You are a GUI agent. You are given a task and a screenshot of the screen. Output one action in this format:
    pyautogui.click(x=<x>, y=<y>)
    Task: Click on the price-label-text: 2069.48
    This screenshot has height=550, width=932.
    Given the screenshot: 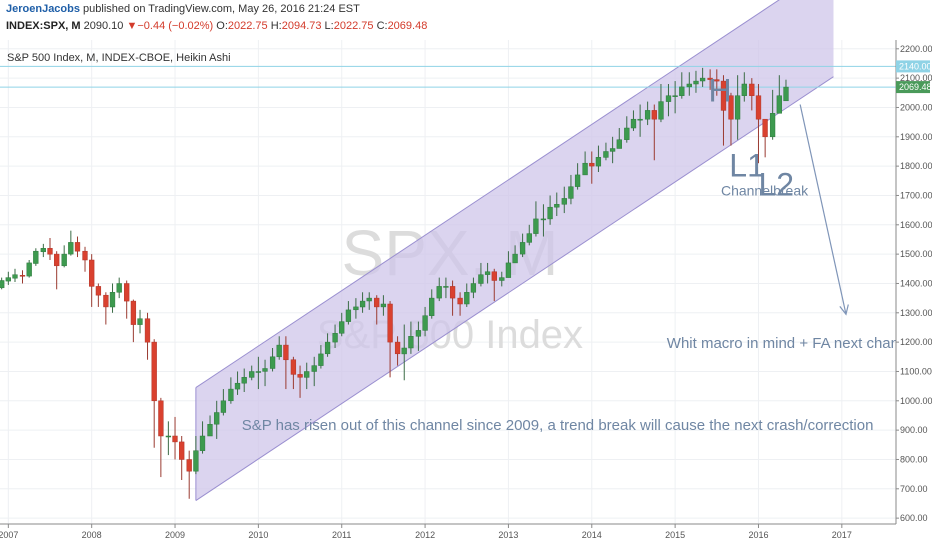 What is the action you would take?
    pyautogui.click(x=915, y=87)
    